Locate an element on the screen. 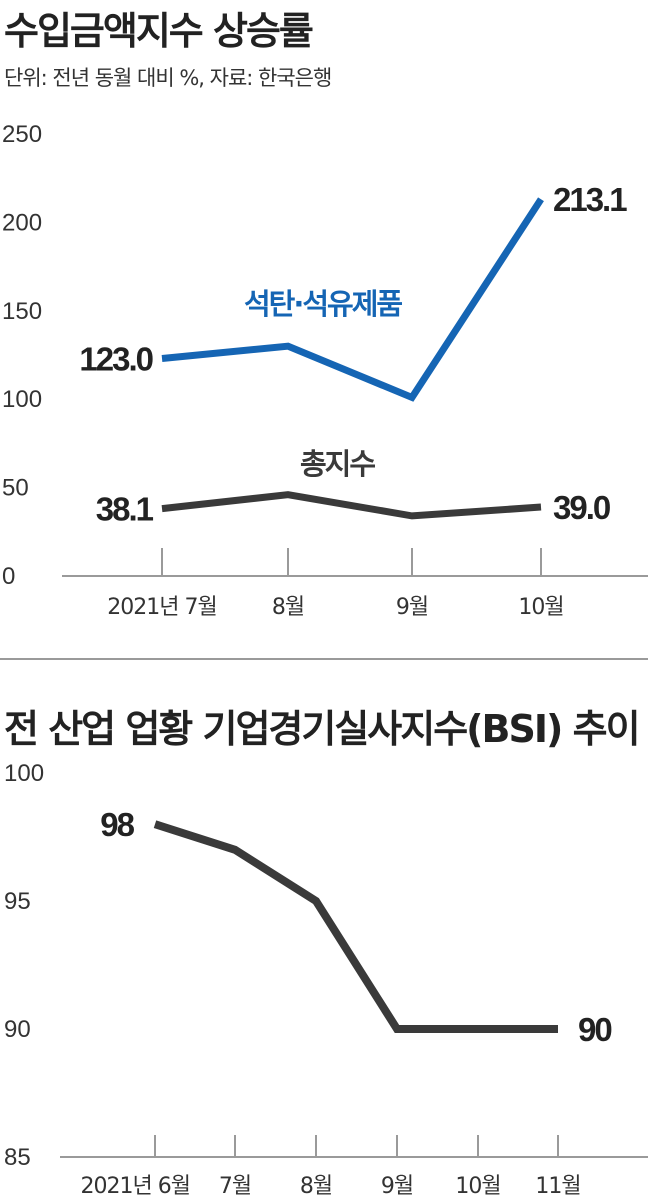 This screenshot has height=1196, width=648. chart2-first-value-label: 98 is located at coordinates (117, 824).